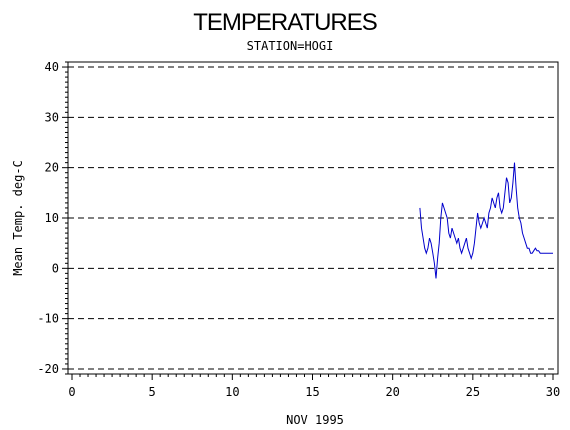 The height and width of the screenshot is (430, 570). I want to click on x-tick-label-10: 10, so click(232, 392).